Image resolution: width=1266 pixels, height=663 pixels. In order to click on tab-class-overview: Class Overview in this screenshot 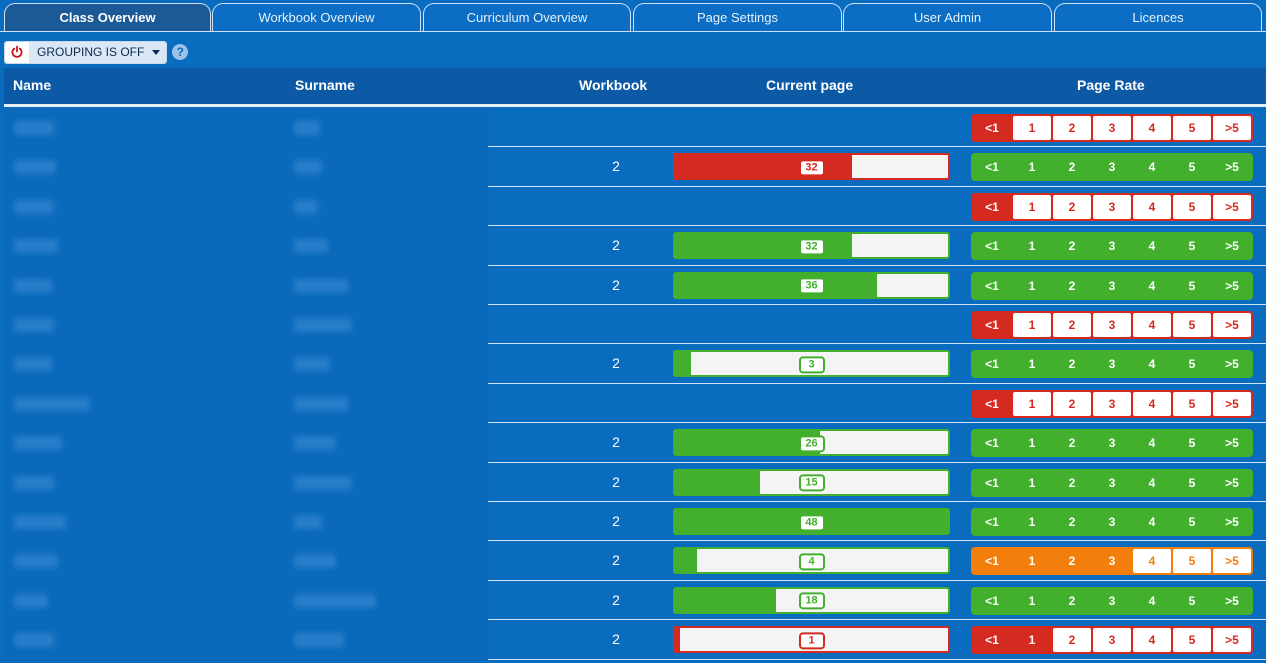, I will do `click(107, 17)`.